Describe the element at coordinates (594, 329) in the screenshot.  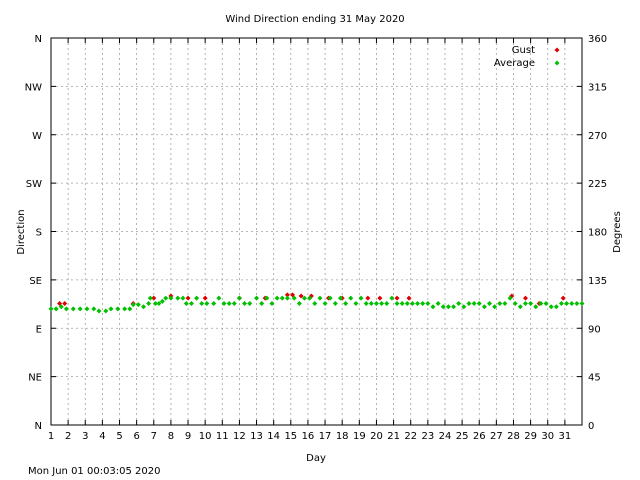
I see `y-tick-label-right: 90` at that location.